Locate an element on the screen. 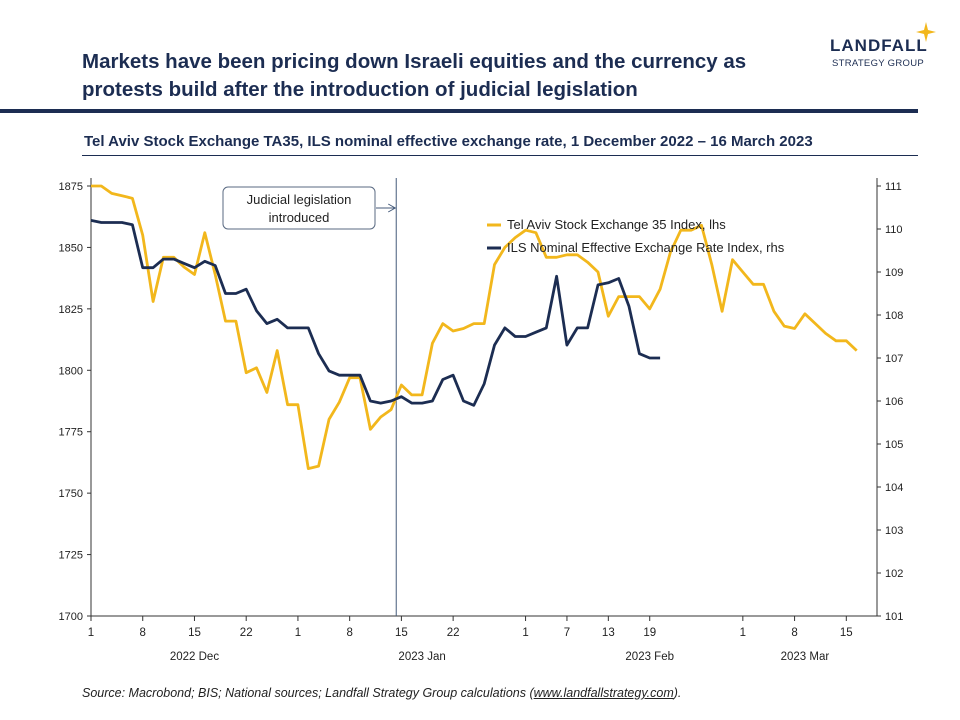 This screenshot has height=720, width=960. annotation-text-line-2: introduced is located at coordinates (299, 217).